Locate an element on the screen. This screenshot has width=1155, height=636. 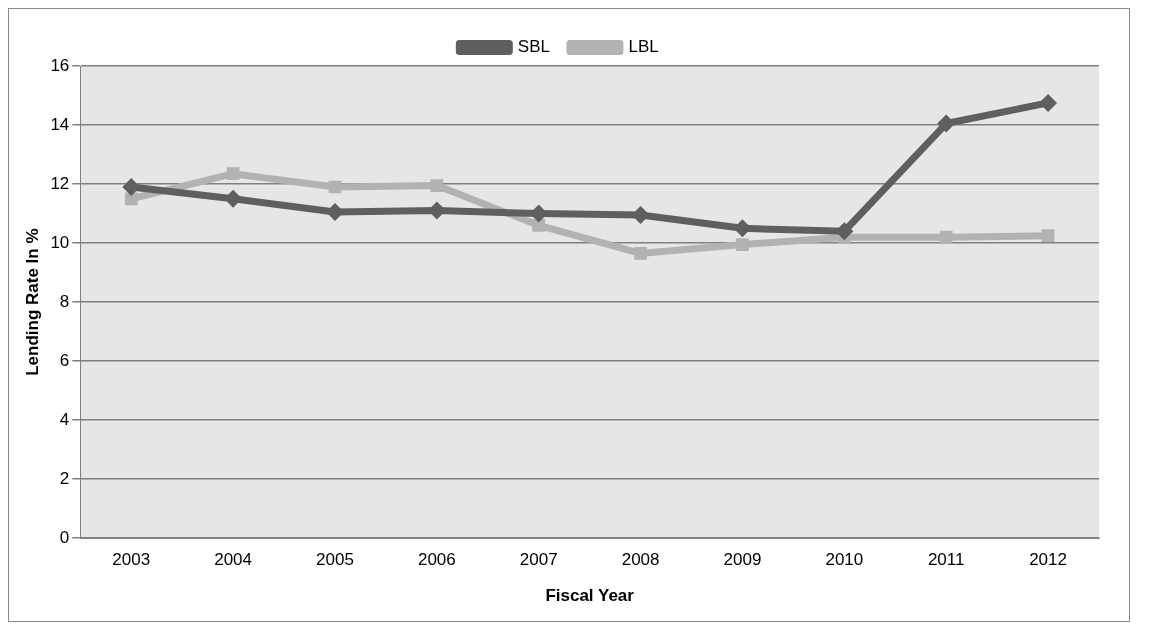
y-tick-label: 16 is located at coordinates (60, 65).